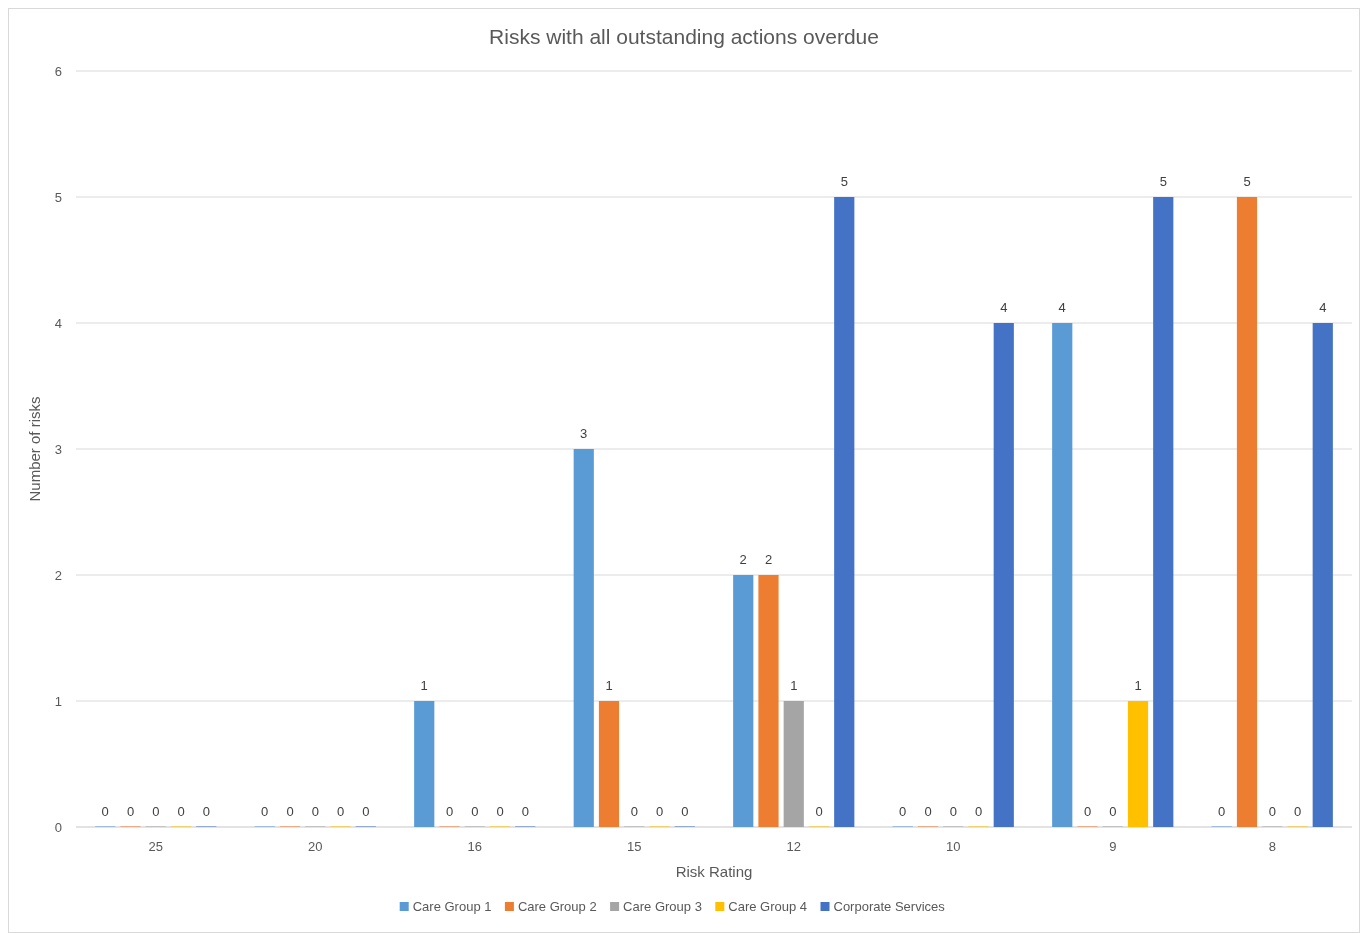  What do you see at coordinates (58, 449) in the screenshot?
I see `y-tick-label: 3` at bounding box center [58, 449].